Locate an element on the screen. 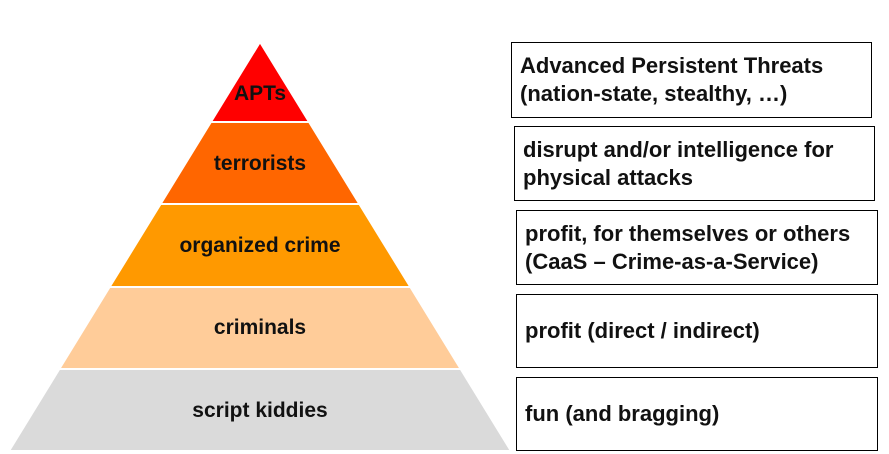 The width and height of the screenshot is (889, 454). tier-organized-crime-label: organized crime is located at coordinates (259, 245).